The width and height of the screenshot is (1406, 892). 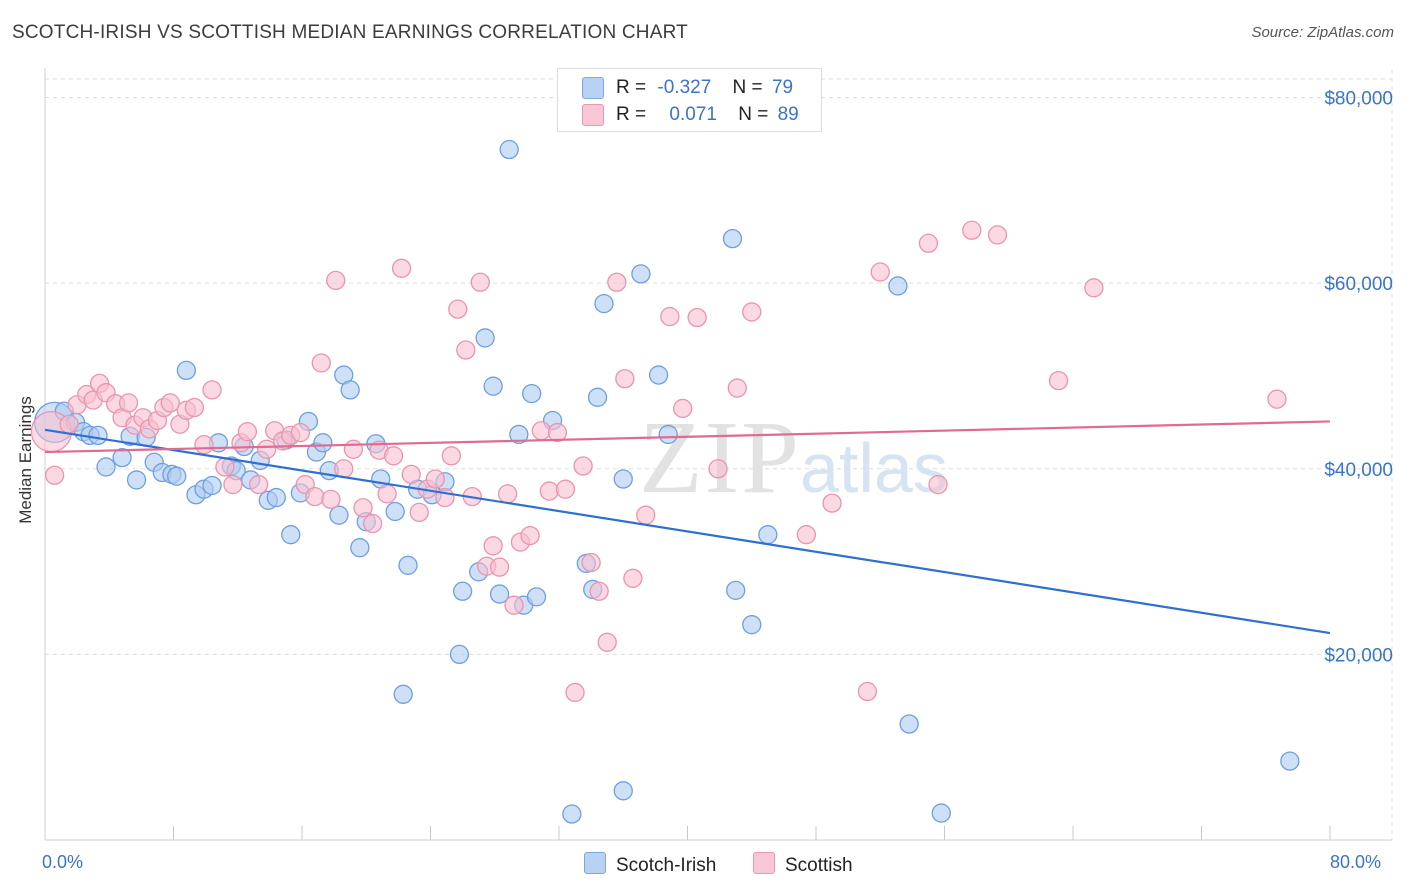 I want to click on legend-stats-text: R = -0.327 N = 79, so click(x=704, y=88).